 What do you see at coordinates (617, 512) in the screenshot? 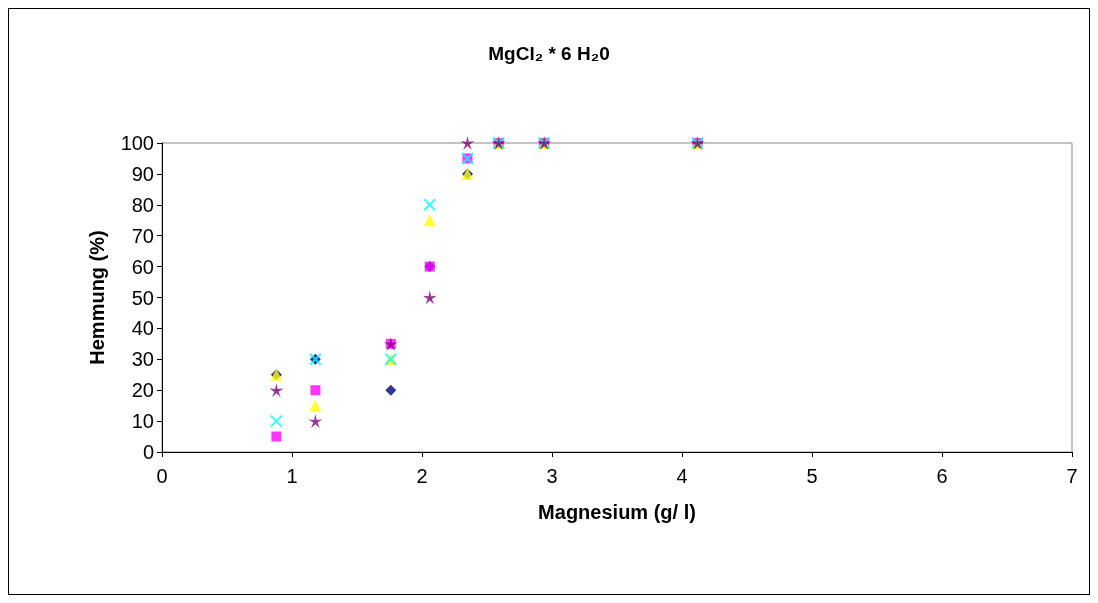
I see `x-axis-title: Magnesium (g/ l)` at bounding box center [617, 512].